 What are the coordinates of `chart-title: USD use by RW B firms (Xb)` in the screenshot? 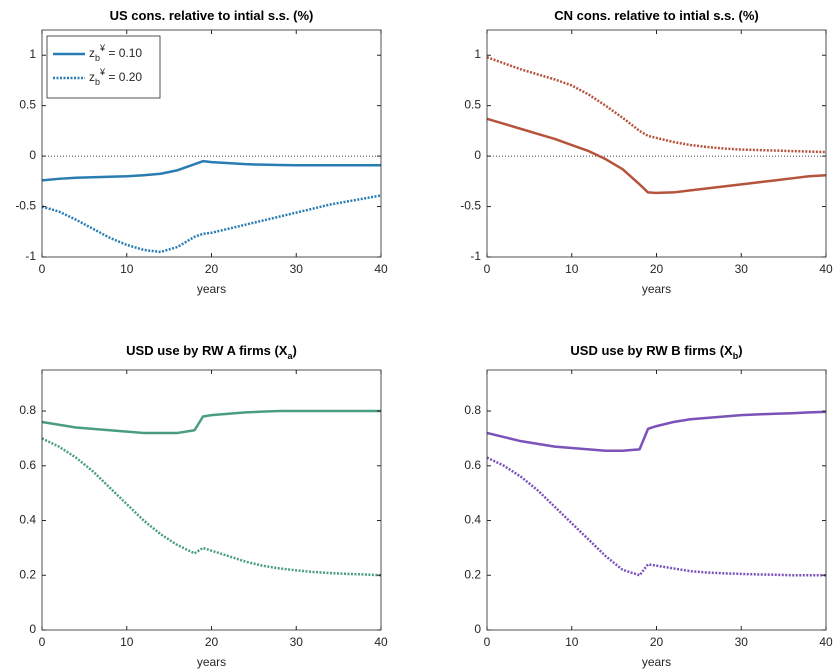 It's located at (656, 352).